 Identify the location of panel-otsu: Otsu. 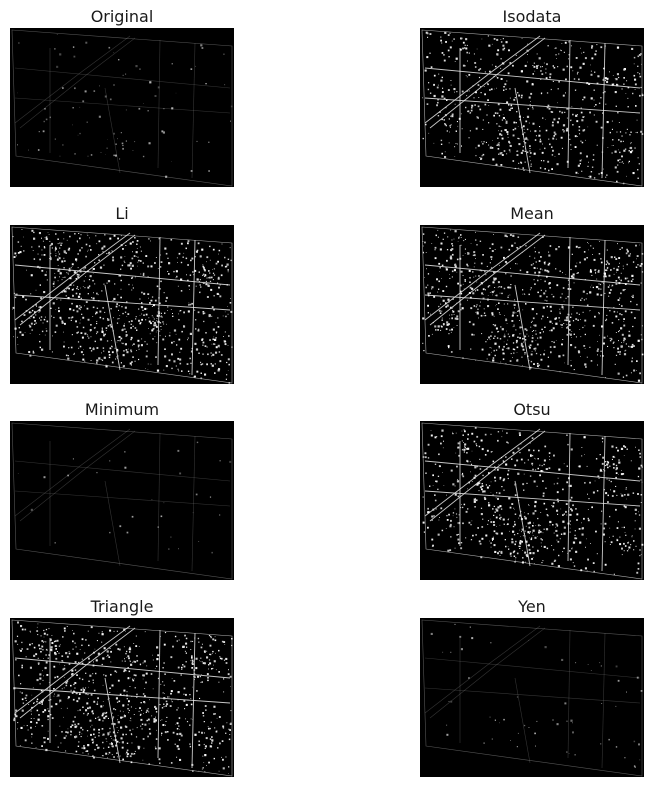
(532, 489).